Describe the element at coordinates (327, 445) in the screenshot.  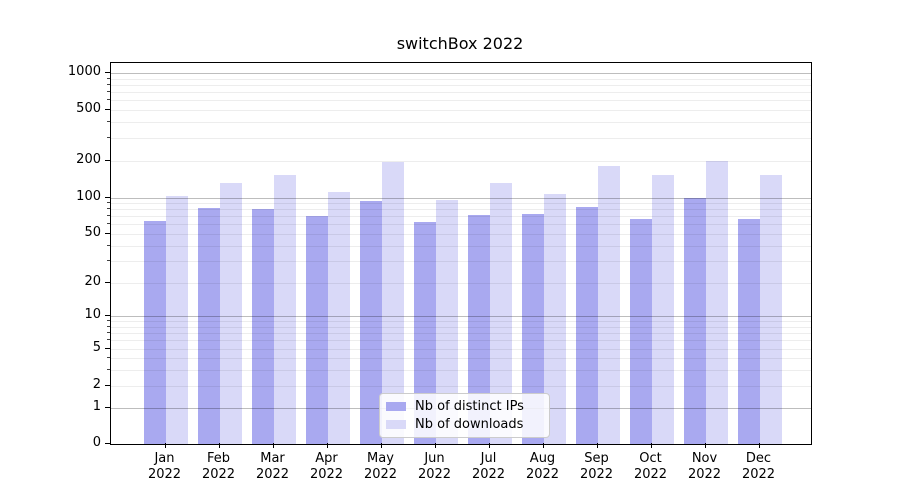
I see `x-tick-mark-apr` at that location.